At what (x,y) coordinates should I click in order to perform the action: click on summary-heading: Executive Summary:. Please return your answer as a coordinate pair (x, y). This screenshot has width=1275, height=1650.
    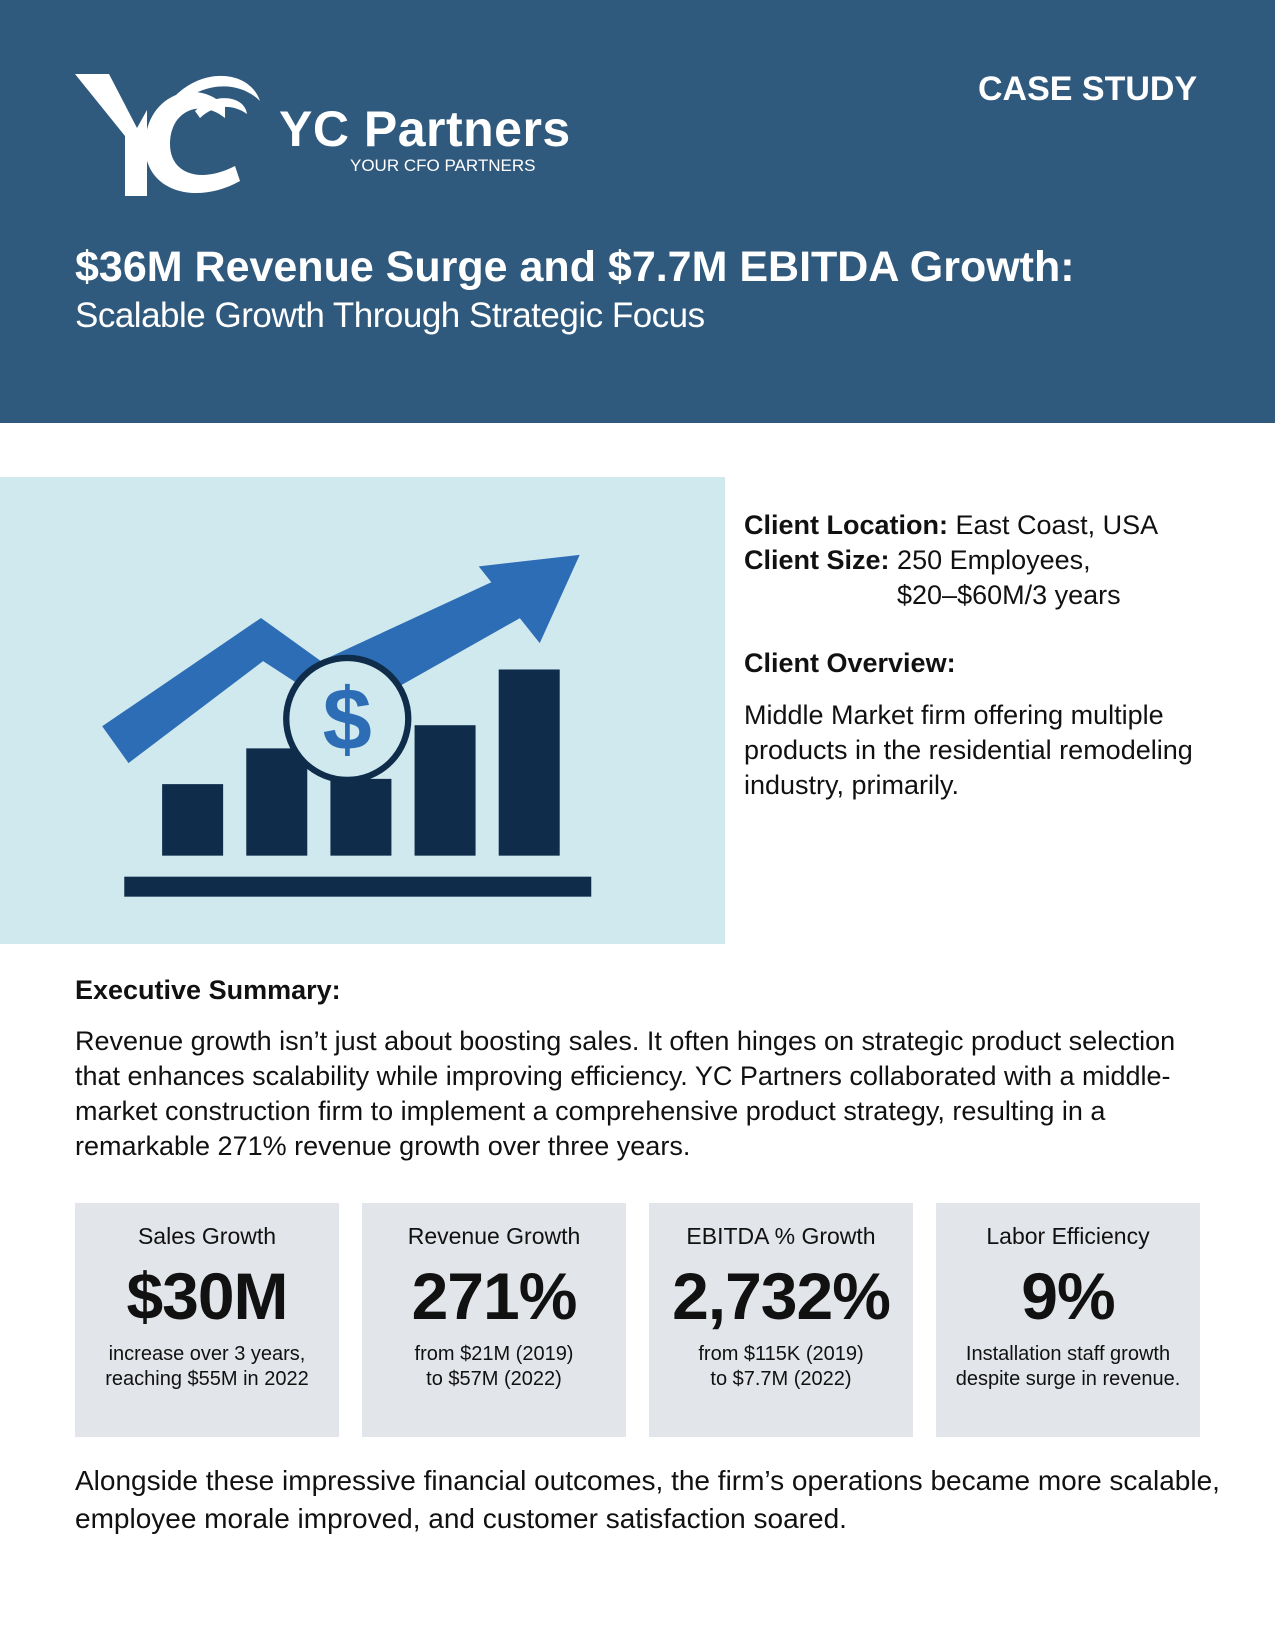
    Looking at the image, I should click on (208, 990).